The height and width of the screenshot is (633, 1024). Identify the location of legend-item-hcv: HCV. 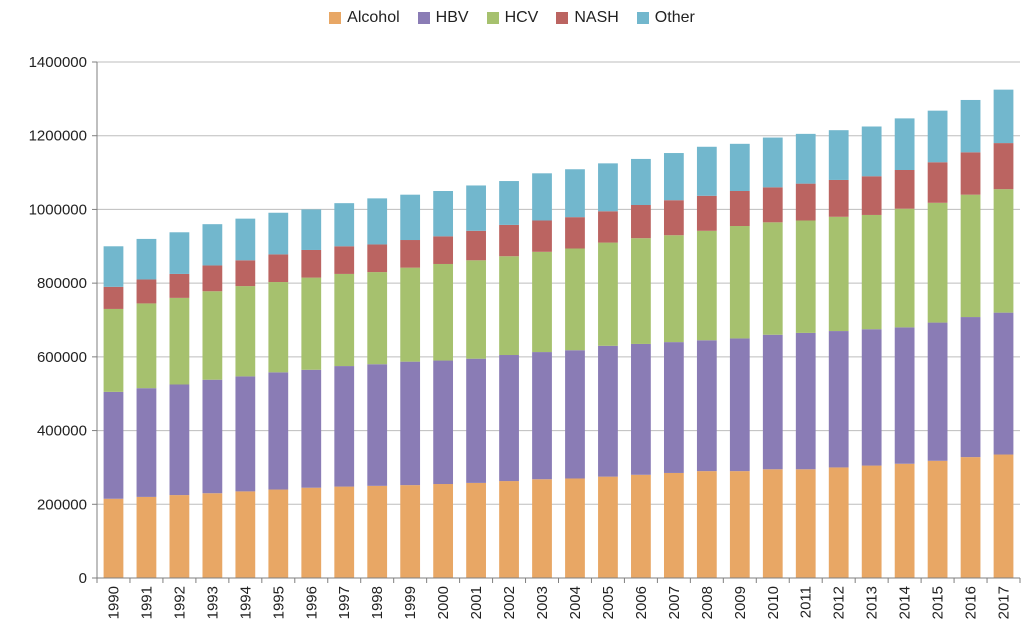
(512, 18).